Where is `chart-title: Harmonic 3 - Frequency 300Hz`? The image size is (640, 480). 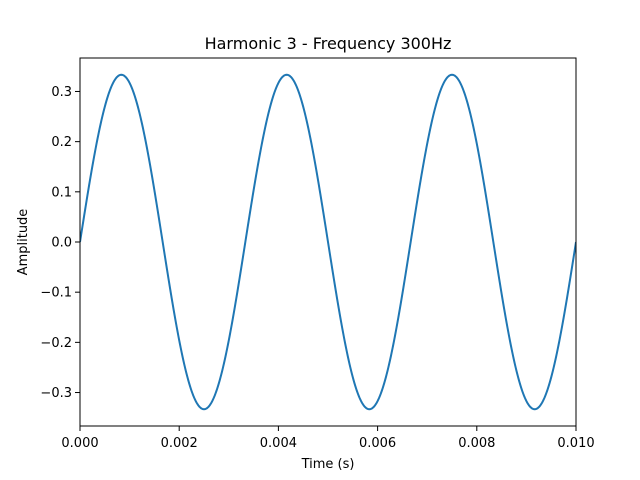 chart-title: Harmonic 3 - Frequency 300Hz is located at coordinates (328, 43).